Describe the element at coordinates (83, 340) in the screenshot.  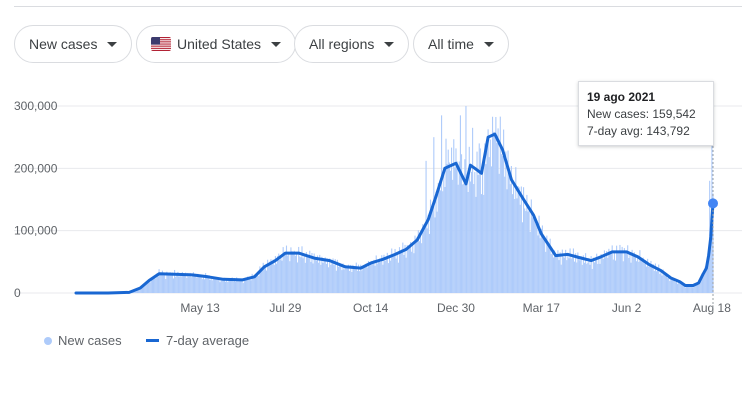
I see `legend-new-cases: New cases` at that location.